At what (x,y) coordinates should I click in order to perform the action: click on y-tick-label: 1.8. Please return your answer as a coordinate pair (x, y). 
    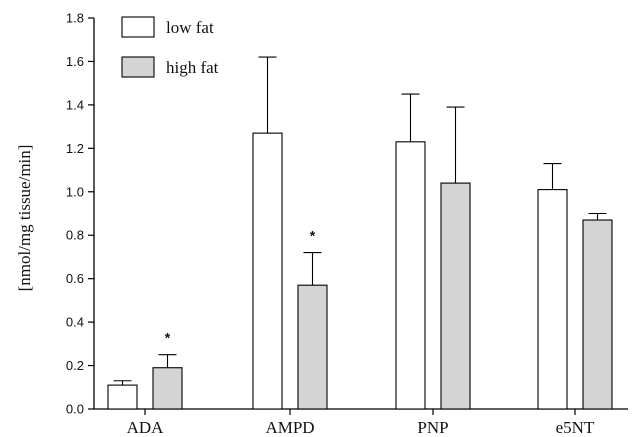
    Looking at the image, I should click on (75, 18).